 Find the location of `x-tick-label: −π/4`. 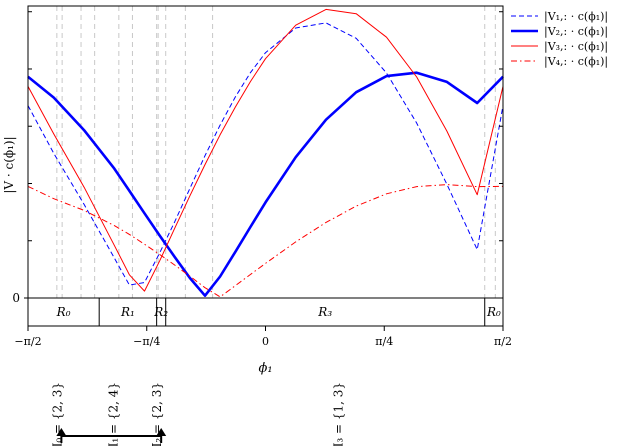

x-tick-label: −π/4 is located at coordinates (146, 341).